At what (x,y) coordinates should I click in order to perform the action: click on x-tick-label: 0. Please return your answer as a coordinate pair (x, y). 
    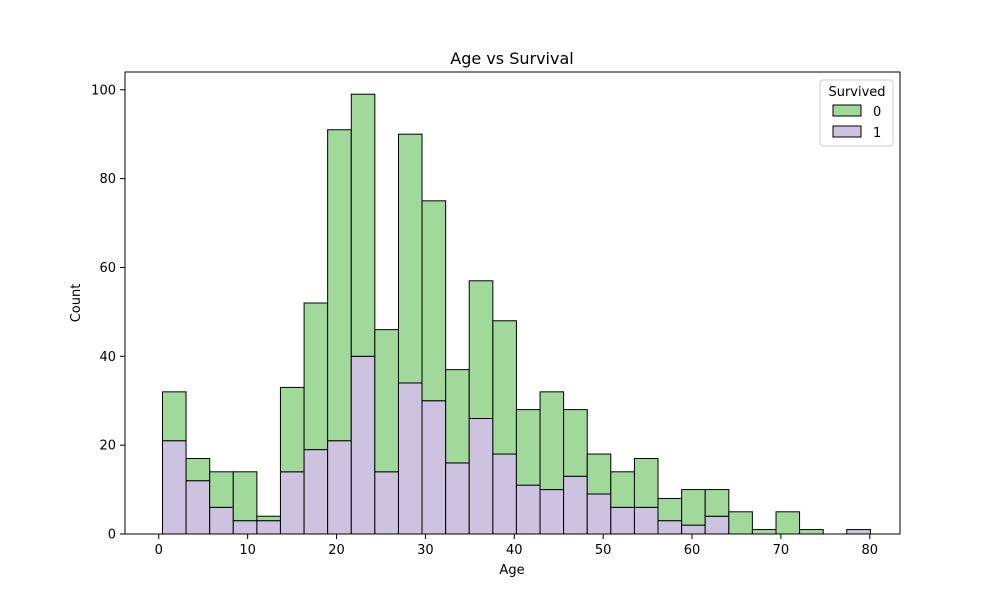
    Looking at the image, I should click on (159, 550).